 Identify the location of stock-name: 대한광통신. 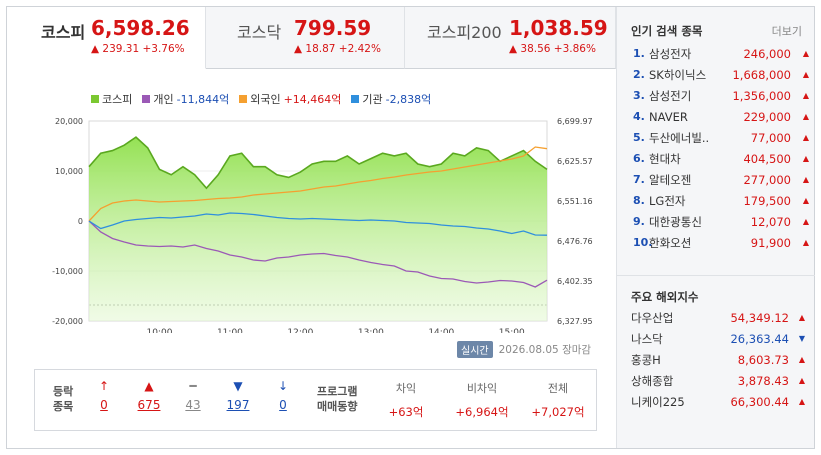
(675, 221).